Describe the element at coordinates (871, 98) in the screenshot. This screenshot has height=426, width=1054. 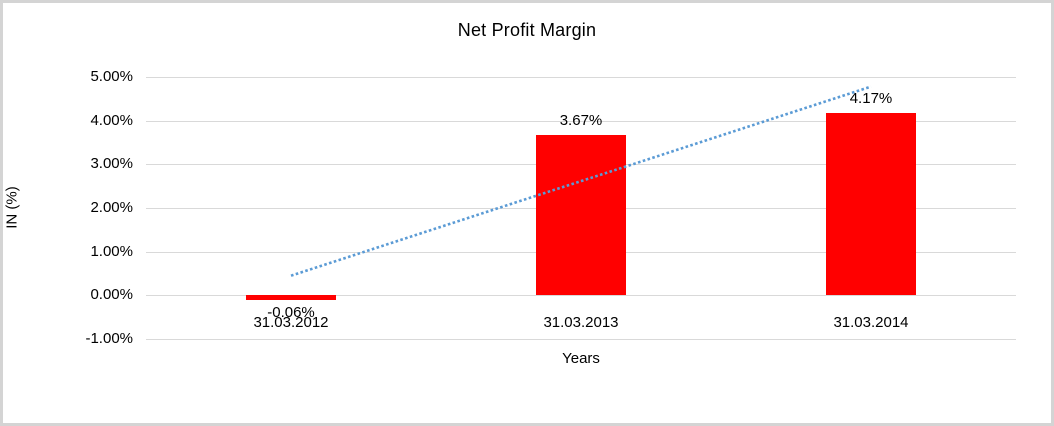
I see `data-label: 4.17%` at that location.